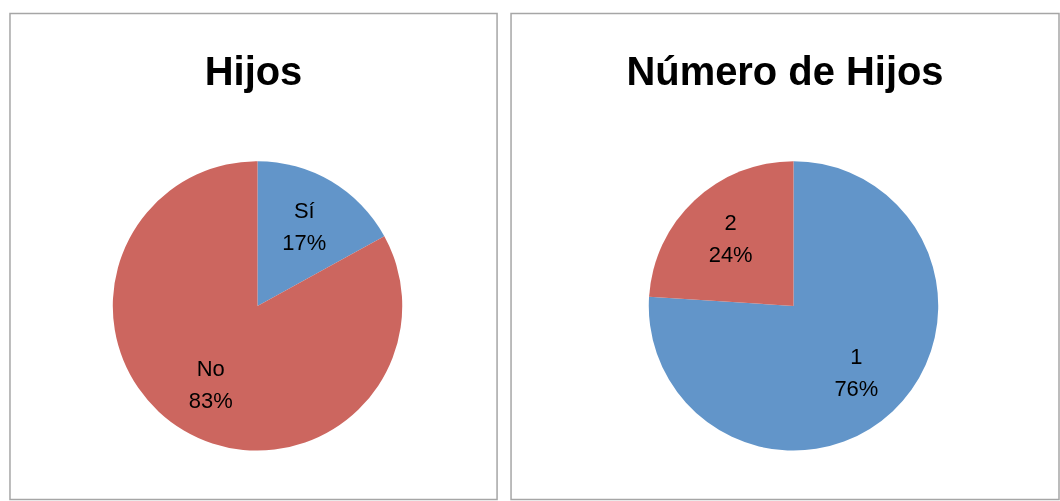 The height and width of the screenshot is (501, 1060). What do you see at coordinates (253, 71) in the screenshot?
I see `chart-title: Hijos` at bounding box center [253, 71].